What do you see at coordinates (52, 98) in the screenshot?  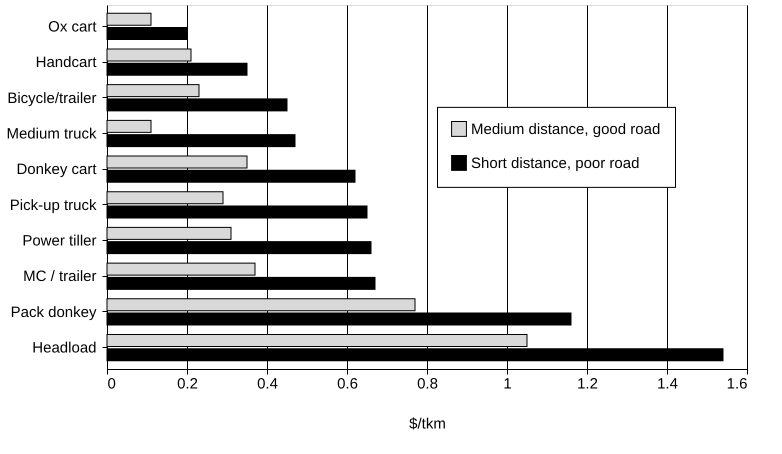 I see `y-tick-label: Bicycle/trailer` at bounding box center [52, 98].